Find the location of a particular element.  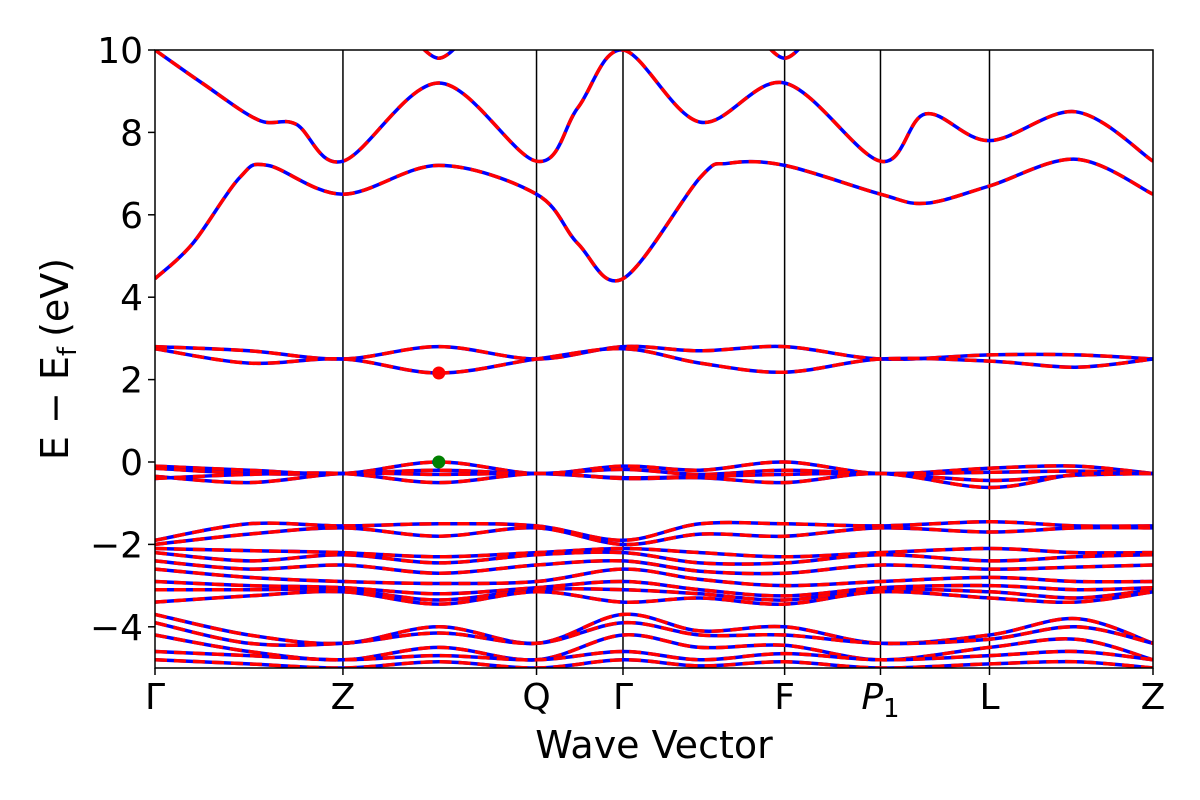

x-tick-label: P1 is located at coordinates (880, 700).